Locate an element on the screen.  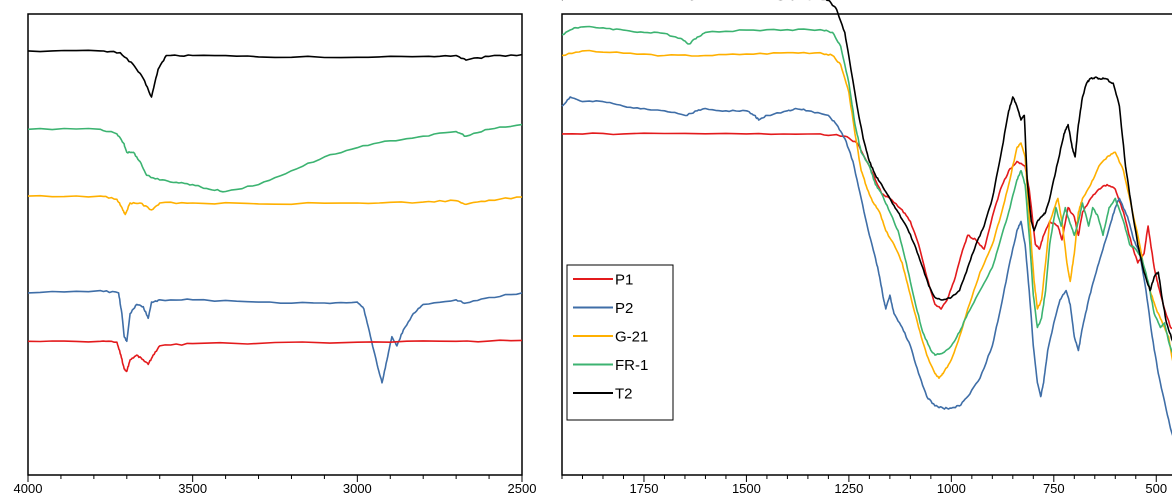
legend-box is located at coordinates (620, 342).